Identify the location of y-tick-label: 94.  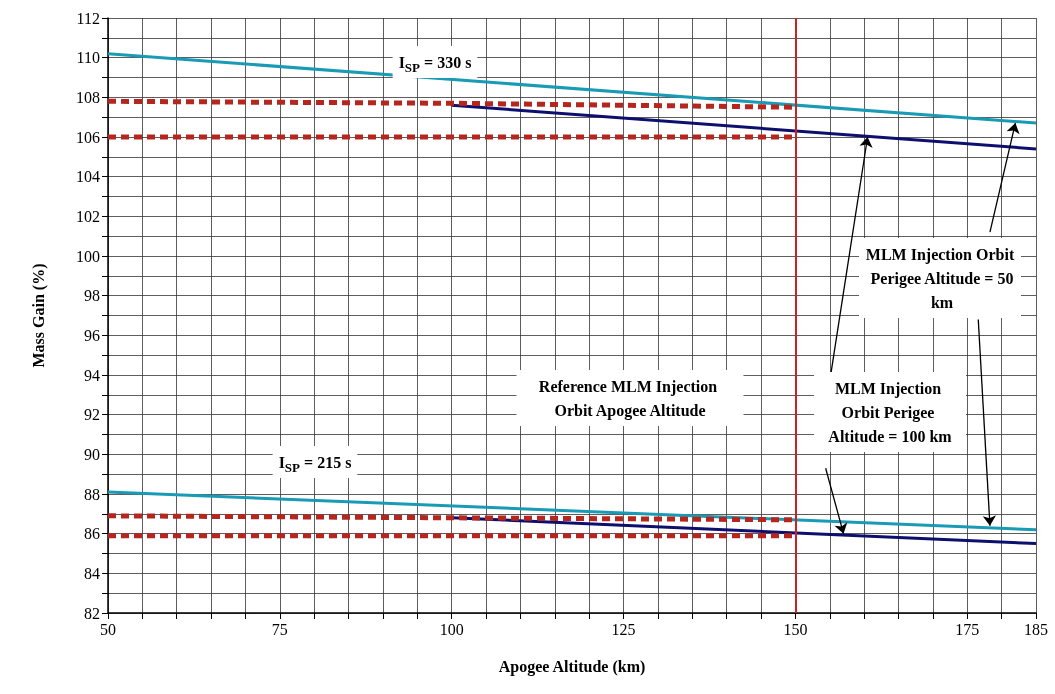
(92, 375).